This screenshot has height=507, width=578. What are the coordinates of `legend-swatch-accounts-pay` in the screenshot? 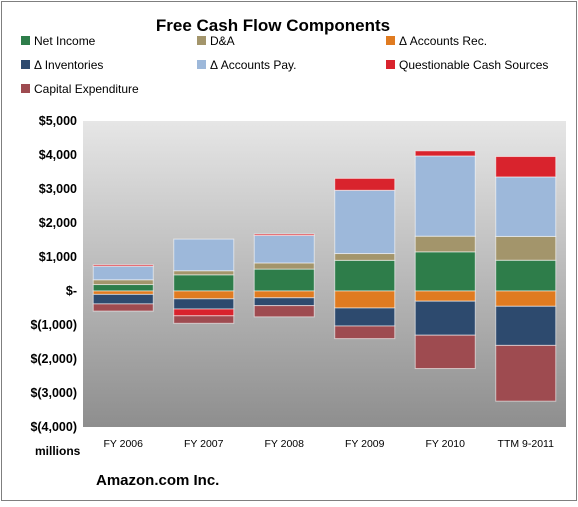 It's located at (201, 64).